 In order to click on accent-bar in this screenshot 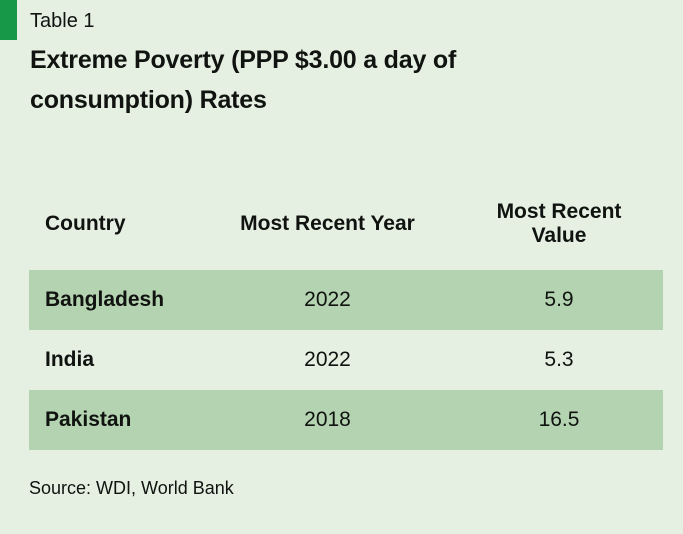, I will do `click(8, 20)`.